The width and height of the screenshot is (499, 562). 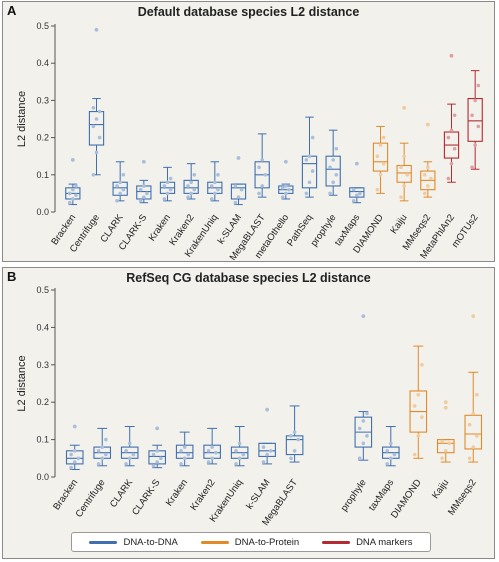 What do you see at coordinates (214, 542) in the screenshot?
I see `legend-swatch-dna-to-protein` at bounding box center [214, 542].